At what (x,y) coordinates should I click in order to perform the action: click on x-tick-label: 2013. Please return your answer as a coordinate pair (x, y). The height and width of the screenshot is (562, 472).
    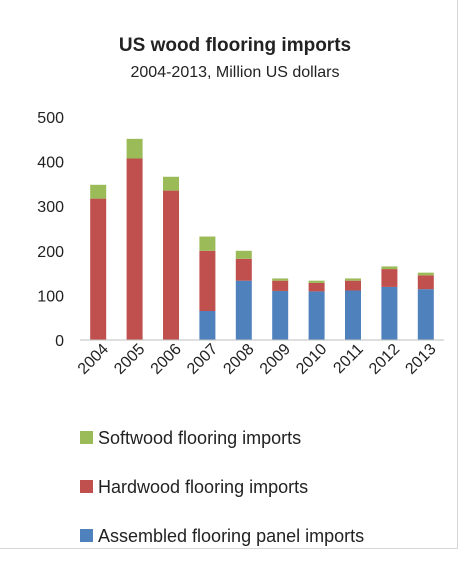
    Looking at the image, I should click on (420, 359).